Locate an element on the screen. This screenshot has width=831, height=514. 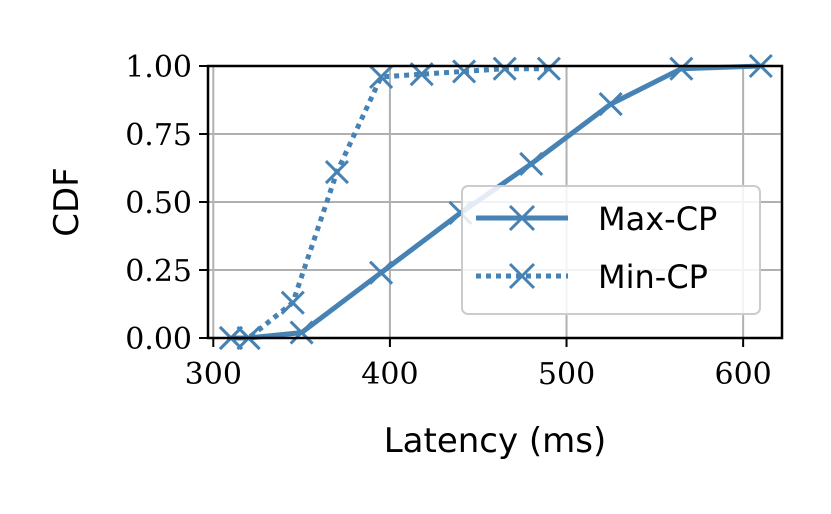
x-tick-label: 600 is located at coordinates (743, 374).